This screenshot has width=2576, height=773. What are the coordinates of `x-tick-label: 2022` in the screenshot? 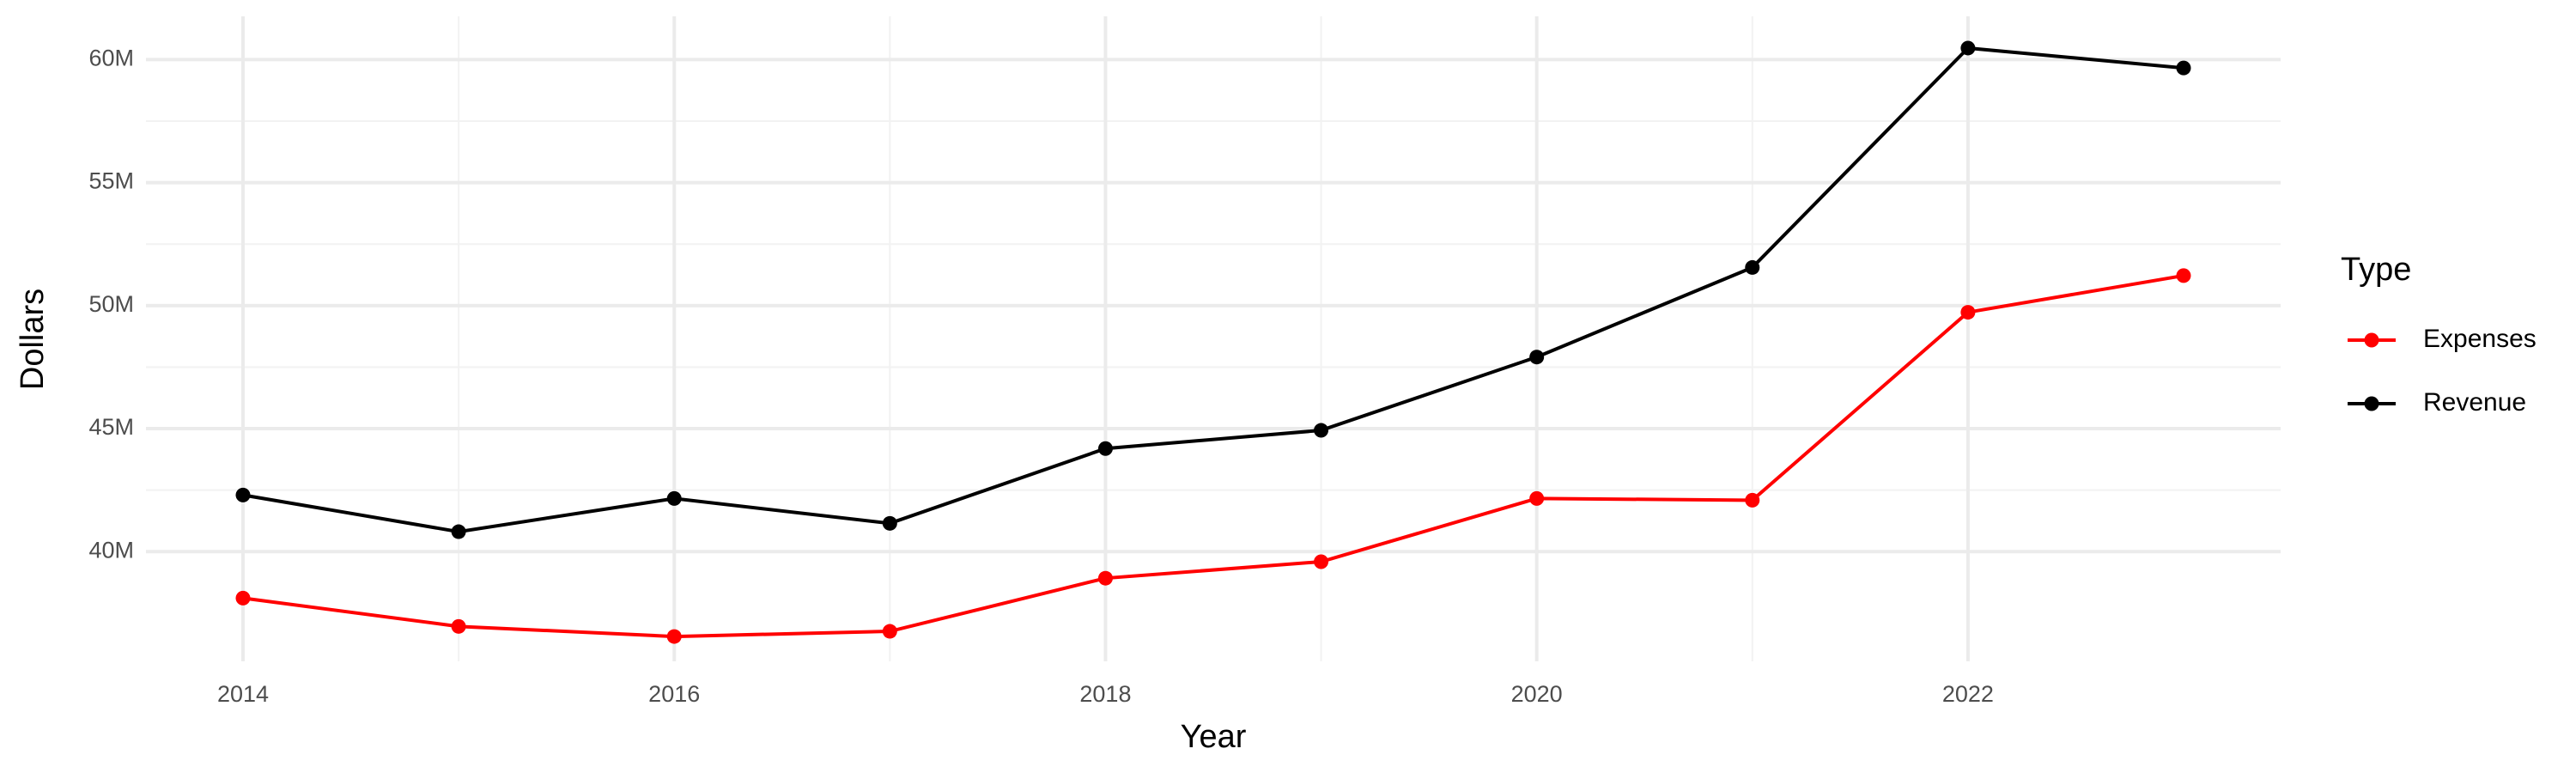 It's located at (1968, 694).